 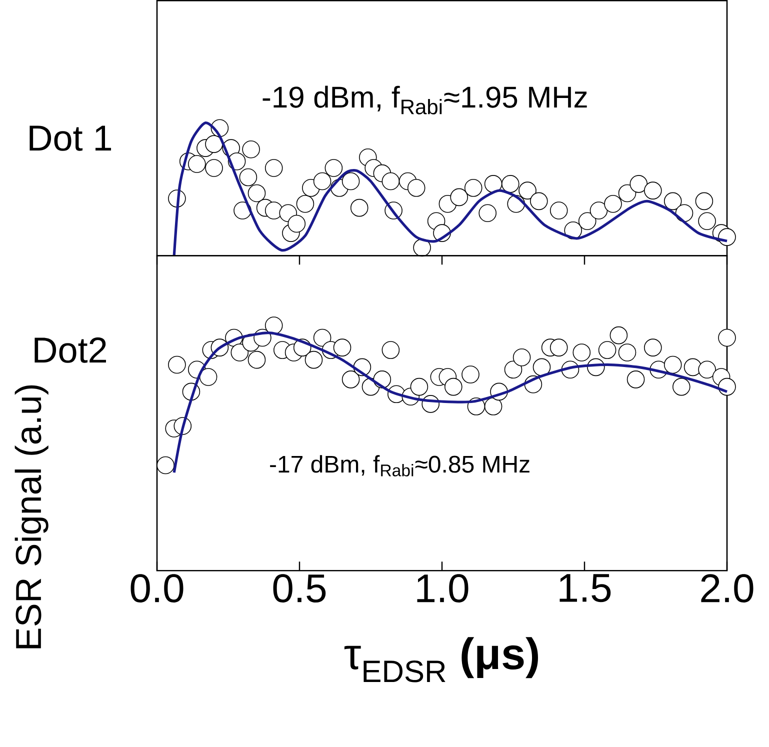 What do you see at coordinates (441, 659) in the screenshot?
I see `x-axis-title: τ$_{EDSR}$ (μs)` at bounding box center [441, 659].